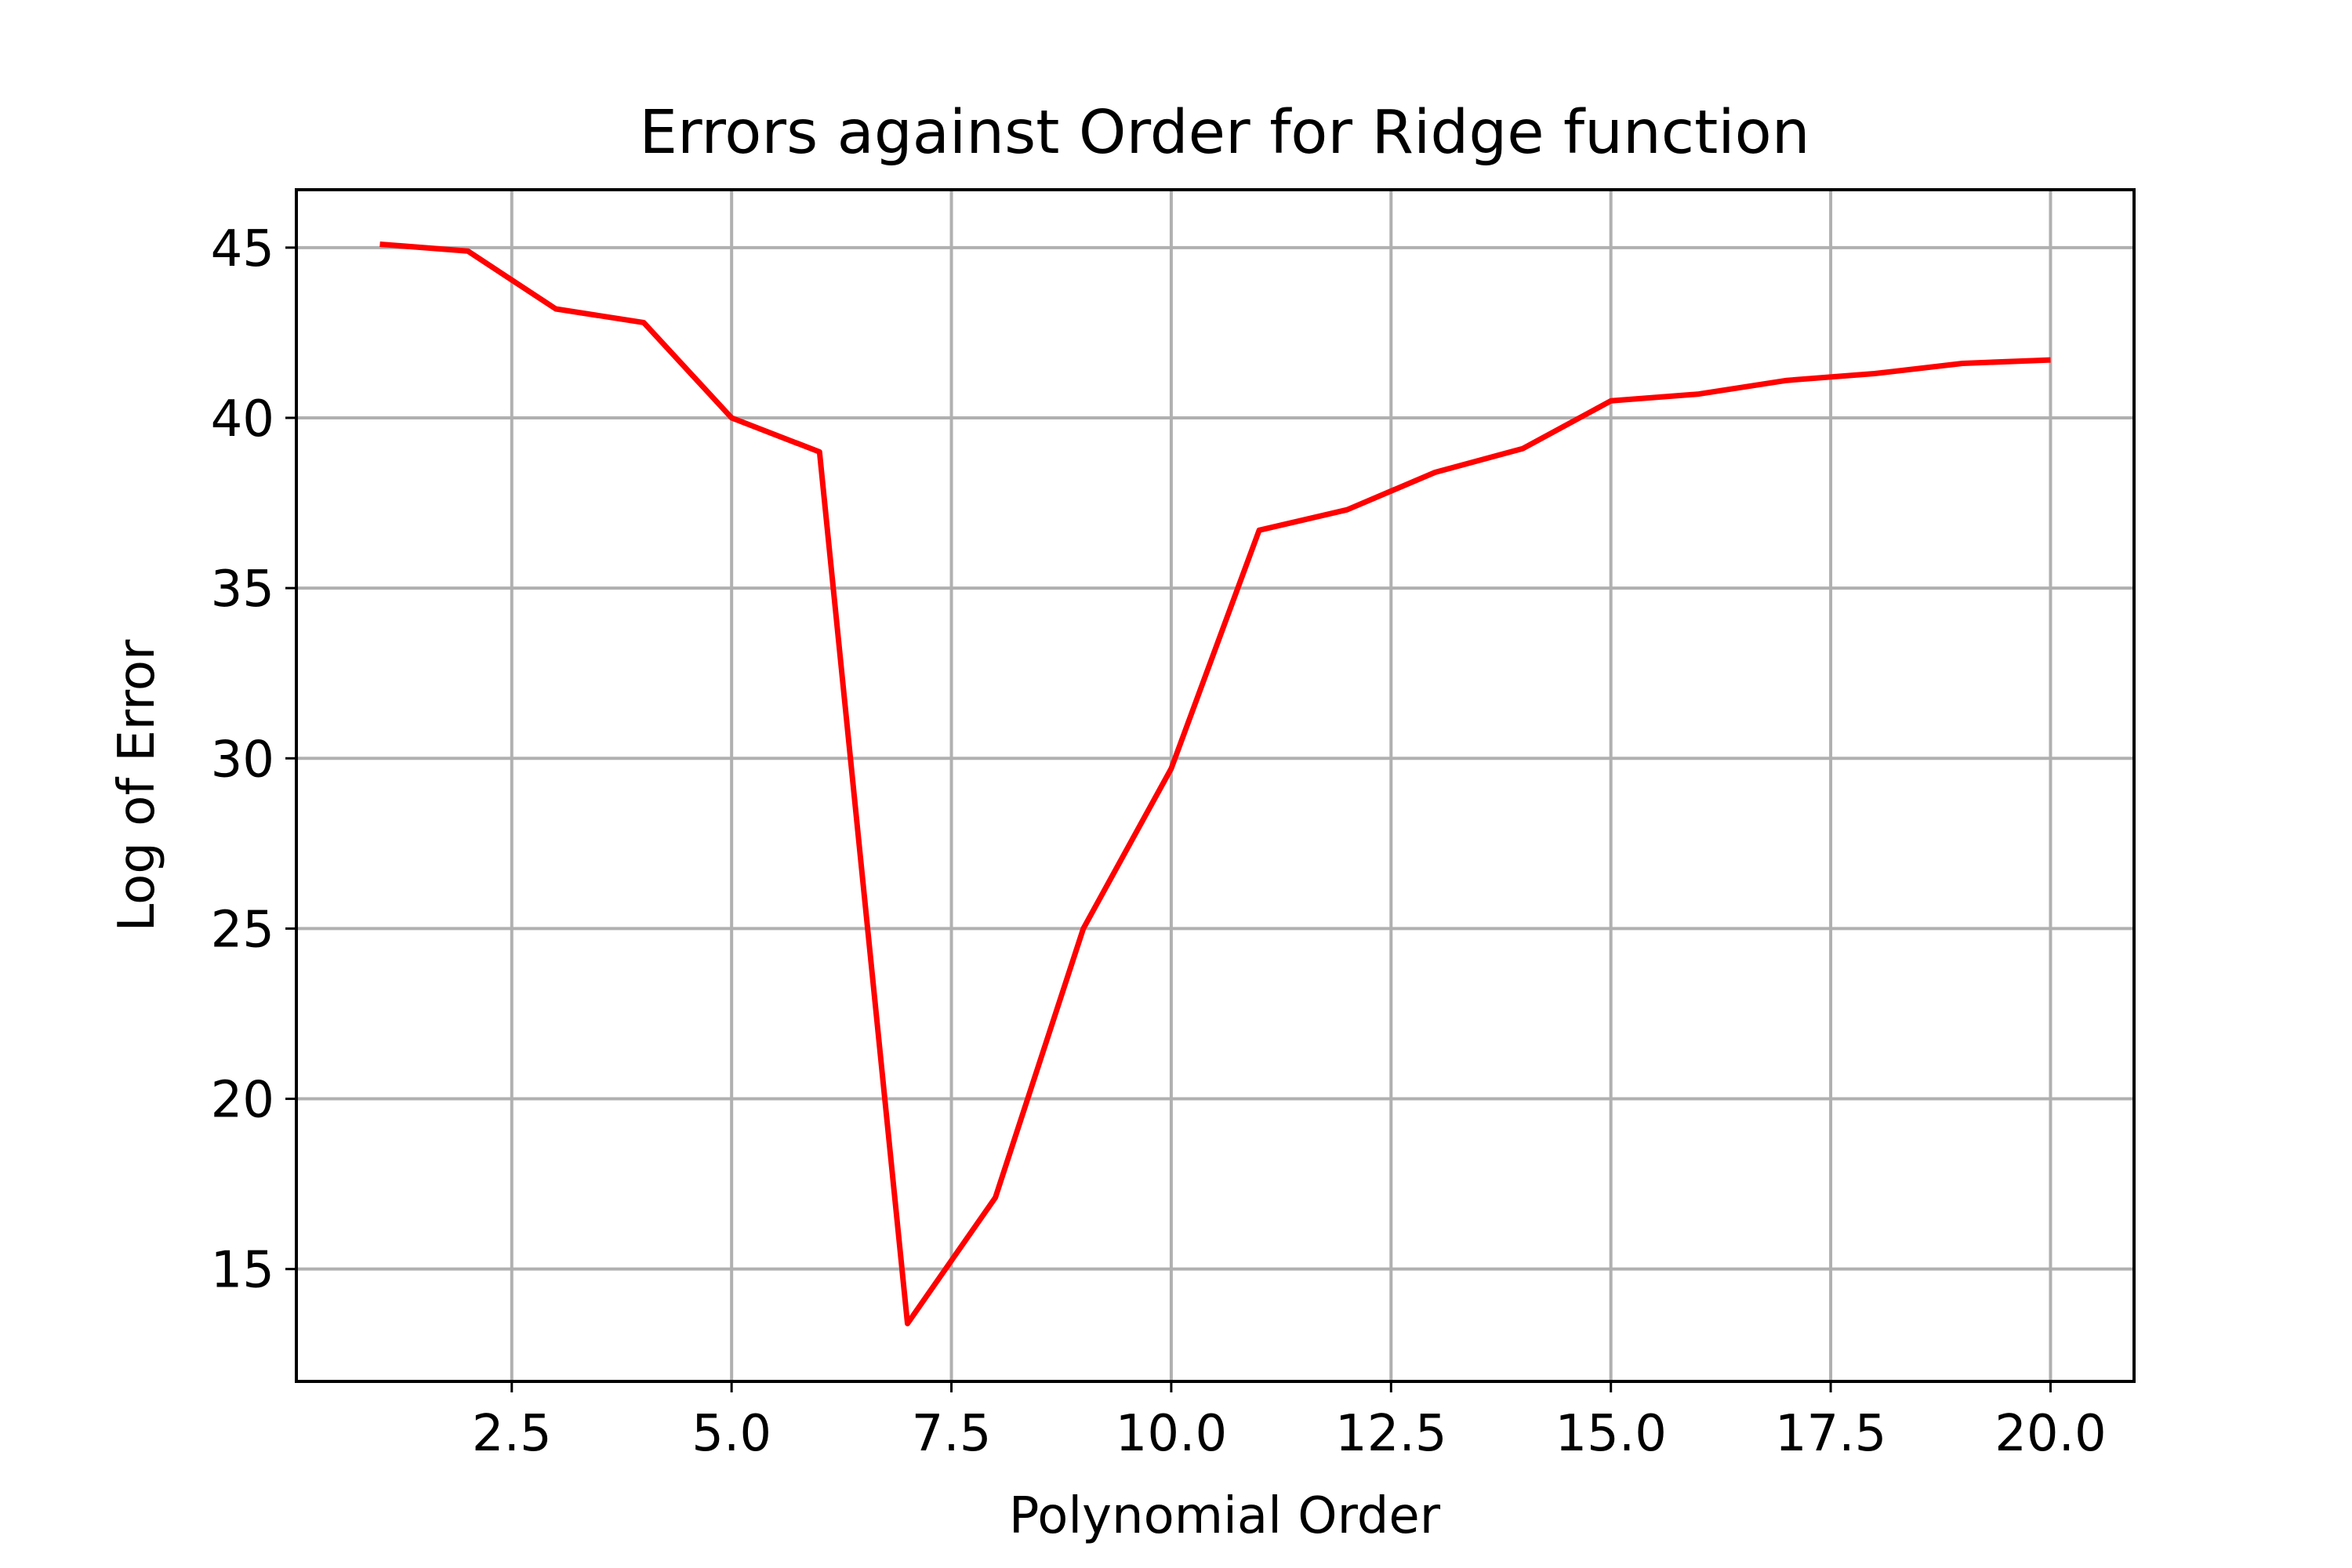 The height and width of the screenshot is (1568, 2352). I want to click on x-tick-label: 20.0, so click(2050, 1434).